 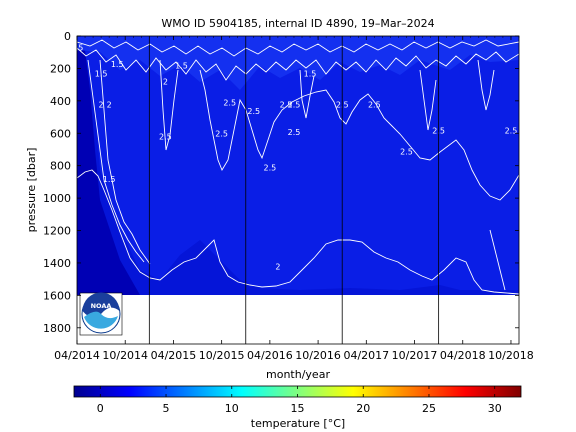 What do you see at coordinates (60, 166) in the screenshot?
I see `y-tick-label: 800` at bounding box center [60, 166].